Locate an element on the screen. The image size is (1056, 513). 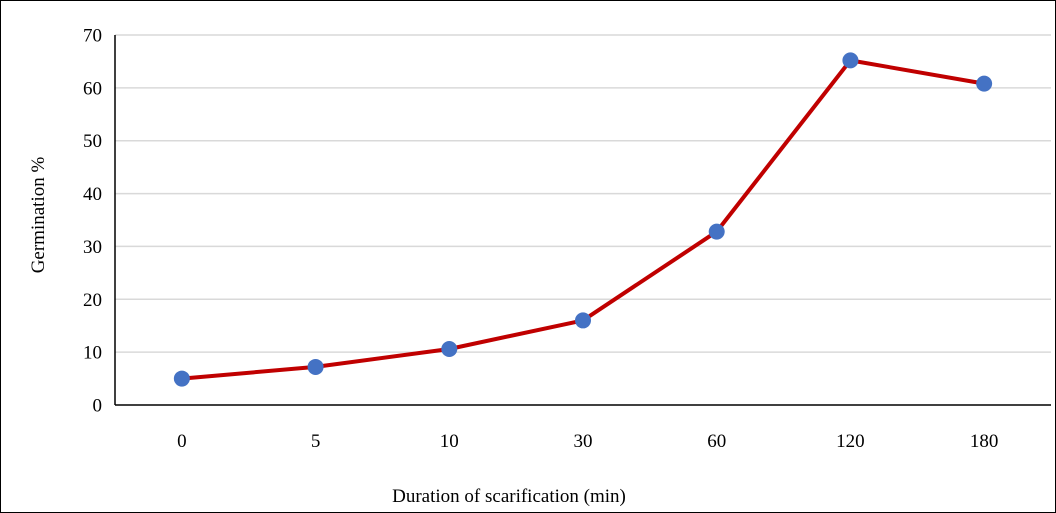
x-tick-label: 0 is located at coordinates (182, 441).